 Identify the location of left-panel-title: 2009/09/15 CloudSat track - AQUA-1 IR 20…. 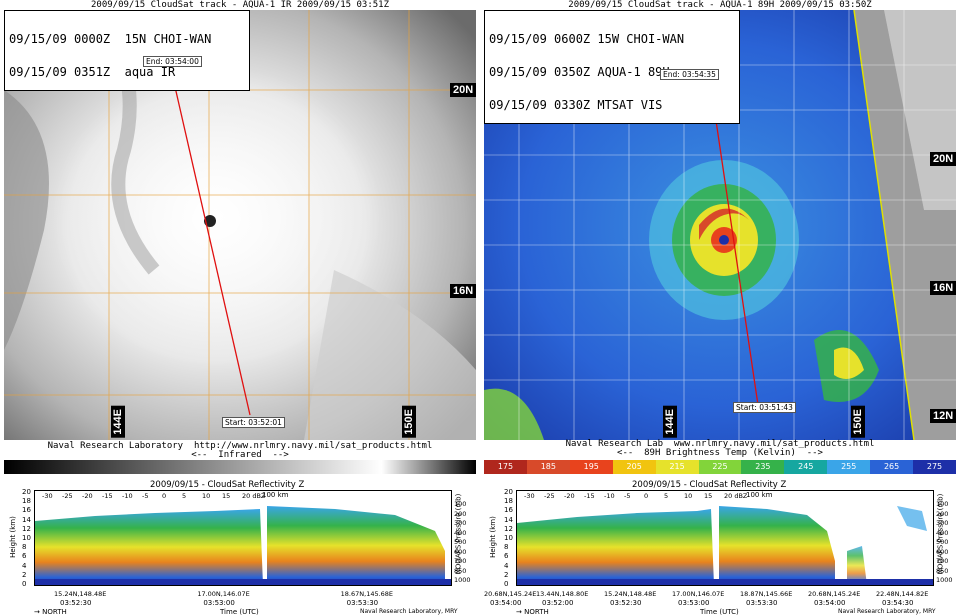
(239, 5).